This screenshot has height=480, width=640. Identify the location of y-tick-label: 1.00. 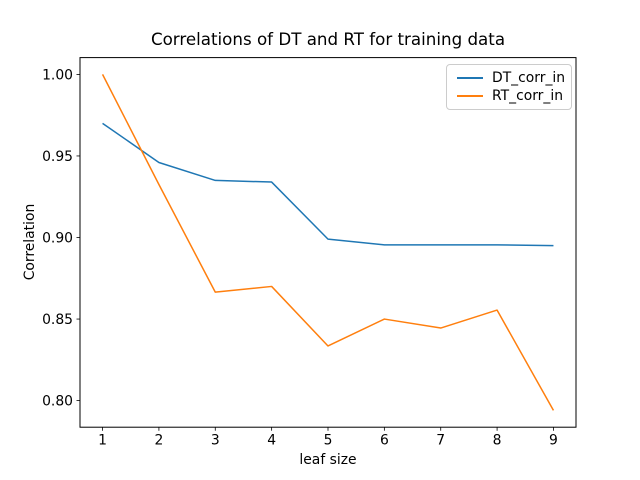
(57, 75).